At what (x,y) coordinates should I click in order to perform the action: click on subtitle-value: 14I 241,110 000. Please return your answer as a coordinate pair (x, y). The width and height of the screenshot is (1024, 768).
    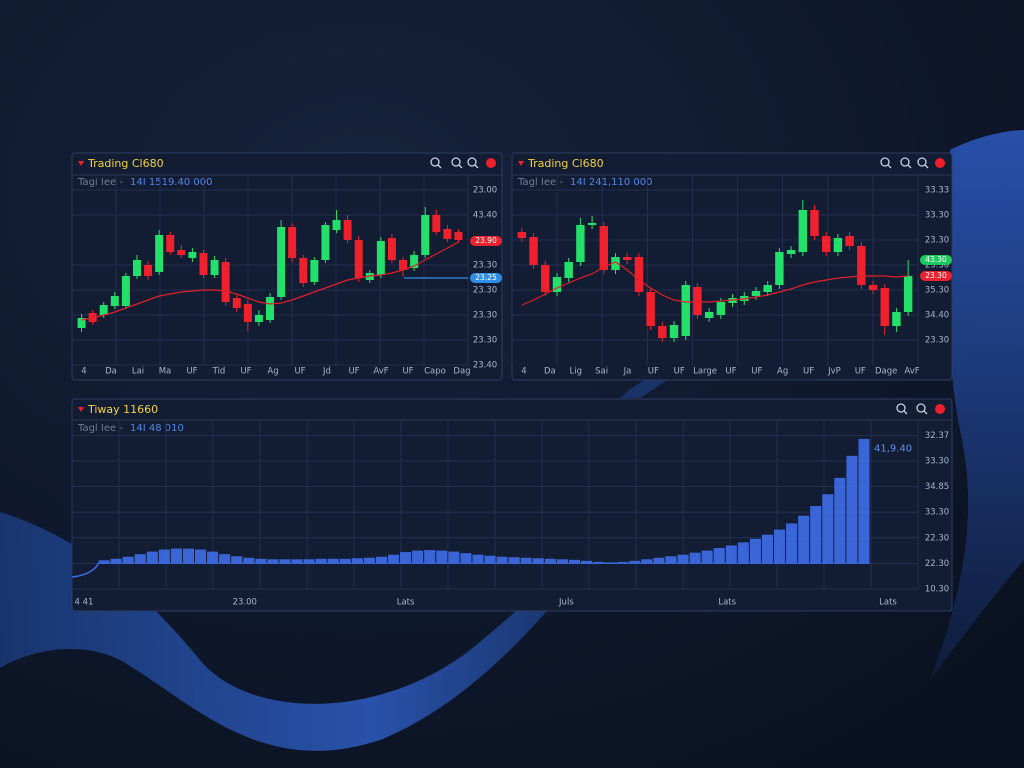
    Looking at the image, I should click on (611, 182).